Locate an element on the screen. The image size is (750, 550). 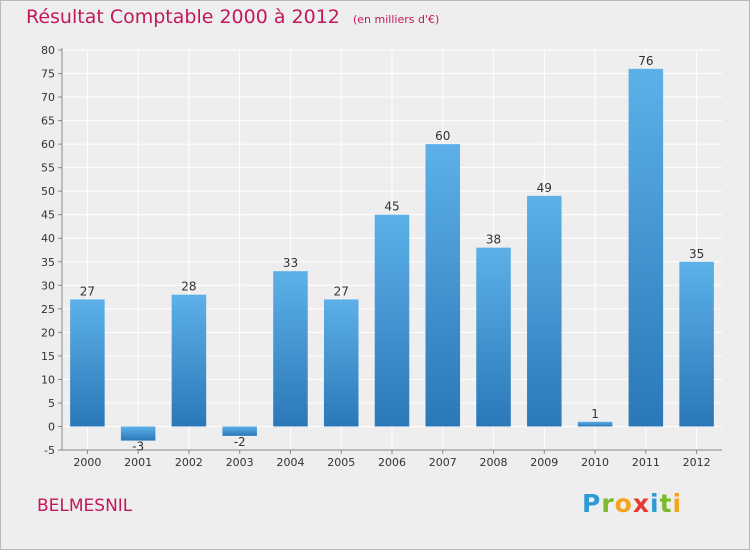
x-tick-label: 2011 is located at coordinates (646, 462).